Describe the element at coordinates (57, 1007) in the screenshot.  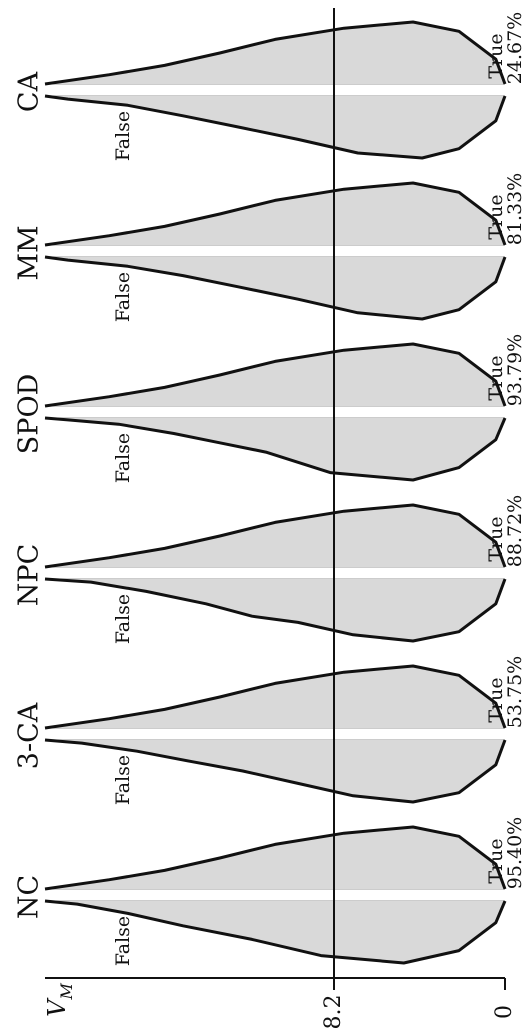
I see `axis-label-main: V` at that location.